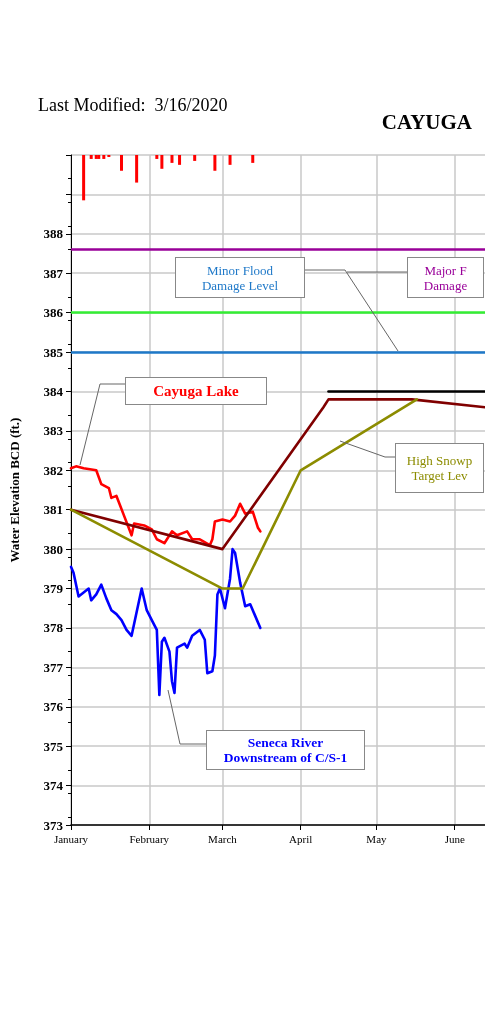  What do you see at coordinates (149, 838) in the screenshot?
I see `x-tick-label: February` at bounding box center [149, 838].